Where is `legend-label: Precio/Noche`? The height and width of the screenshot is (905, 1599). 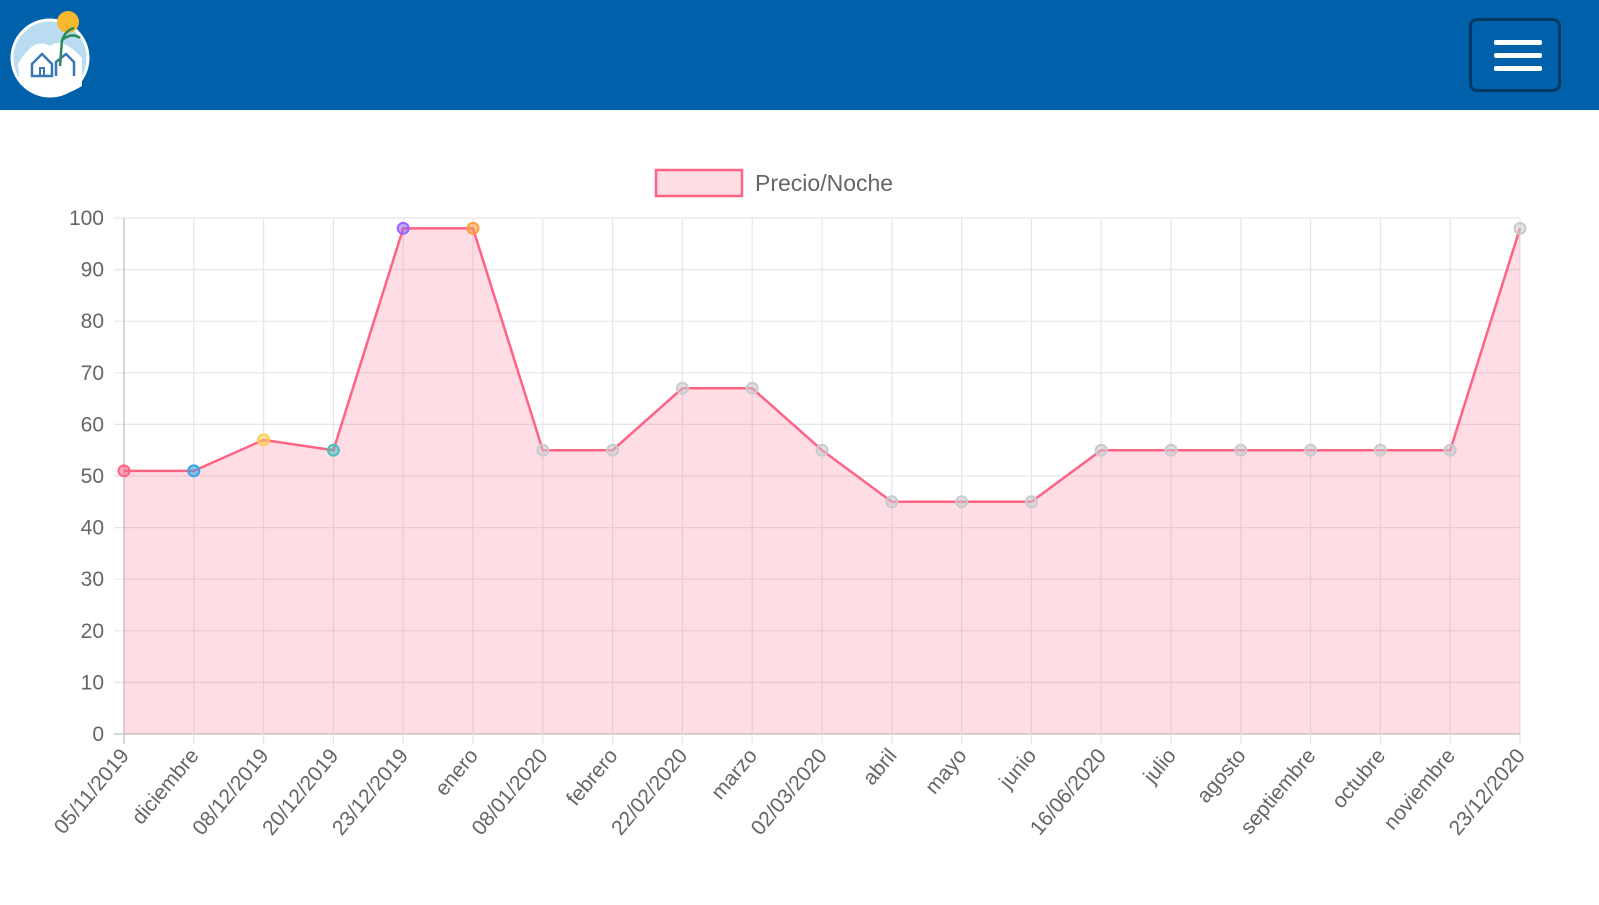 legend-label: Precio/Noche is located at coordinates (824, 183).